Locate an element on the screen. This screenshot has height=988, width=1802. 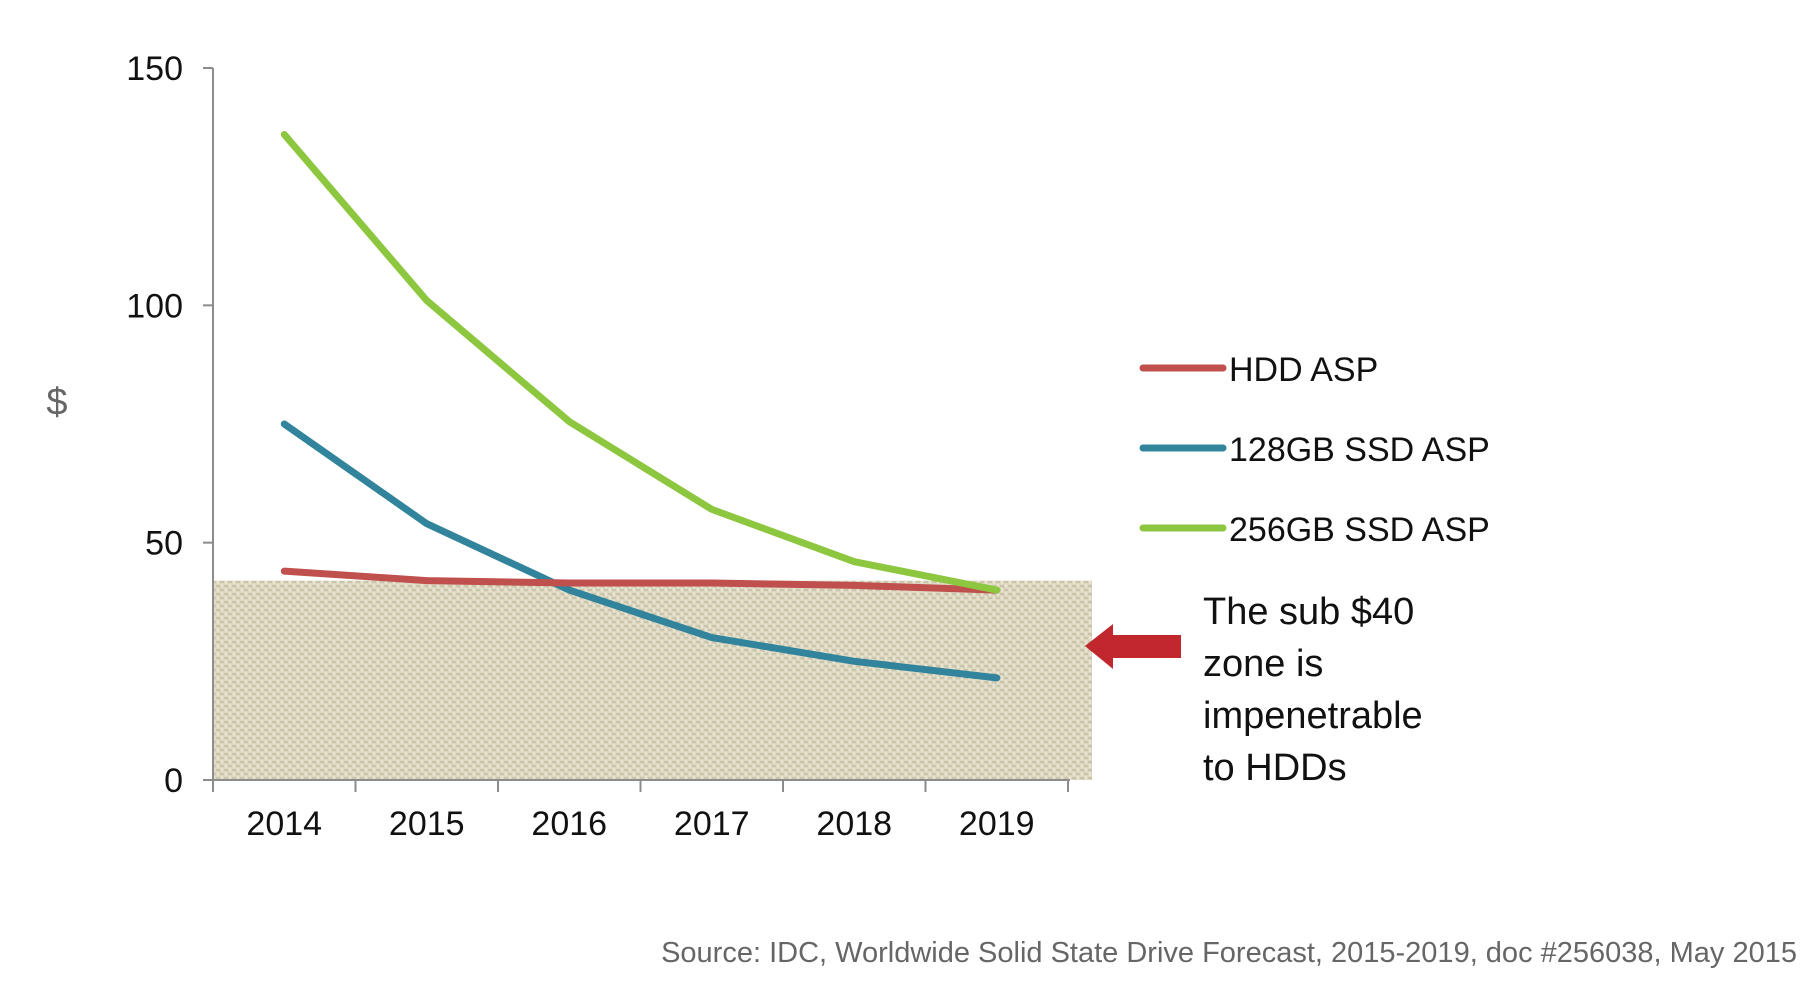
y-tick-label: 0 is located at coordinates (173, 781).